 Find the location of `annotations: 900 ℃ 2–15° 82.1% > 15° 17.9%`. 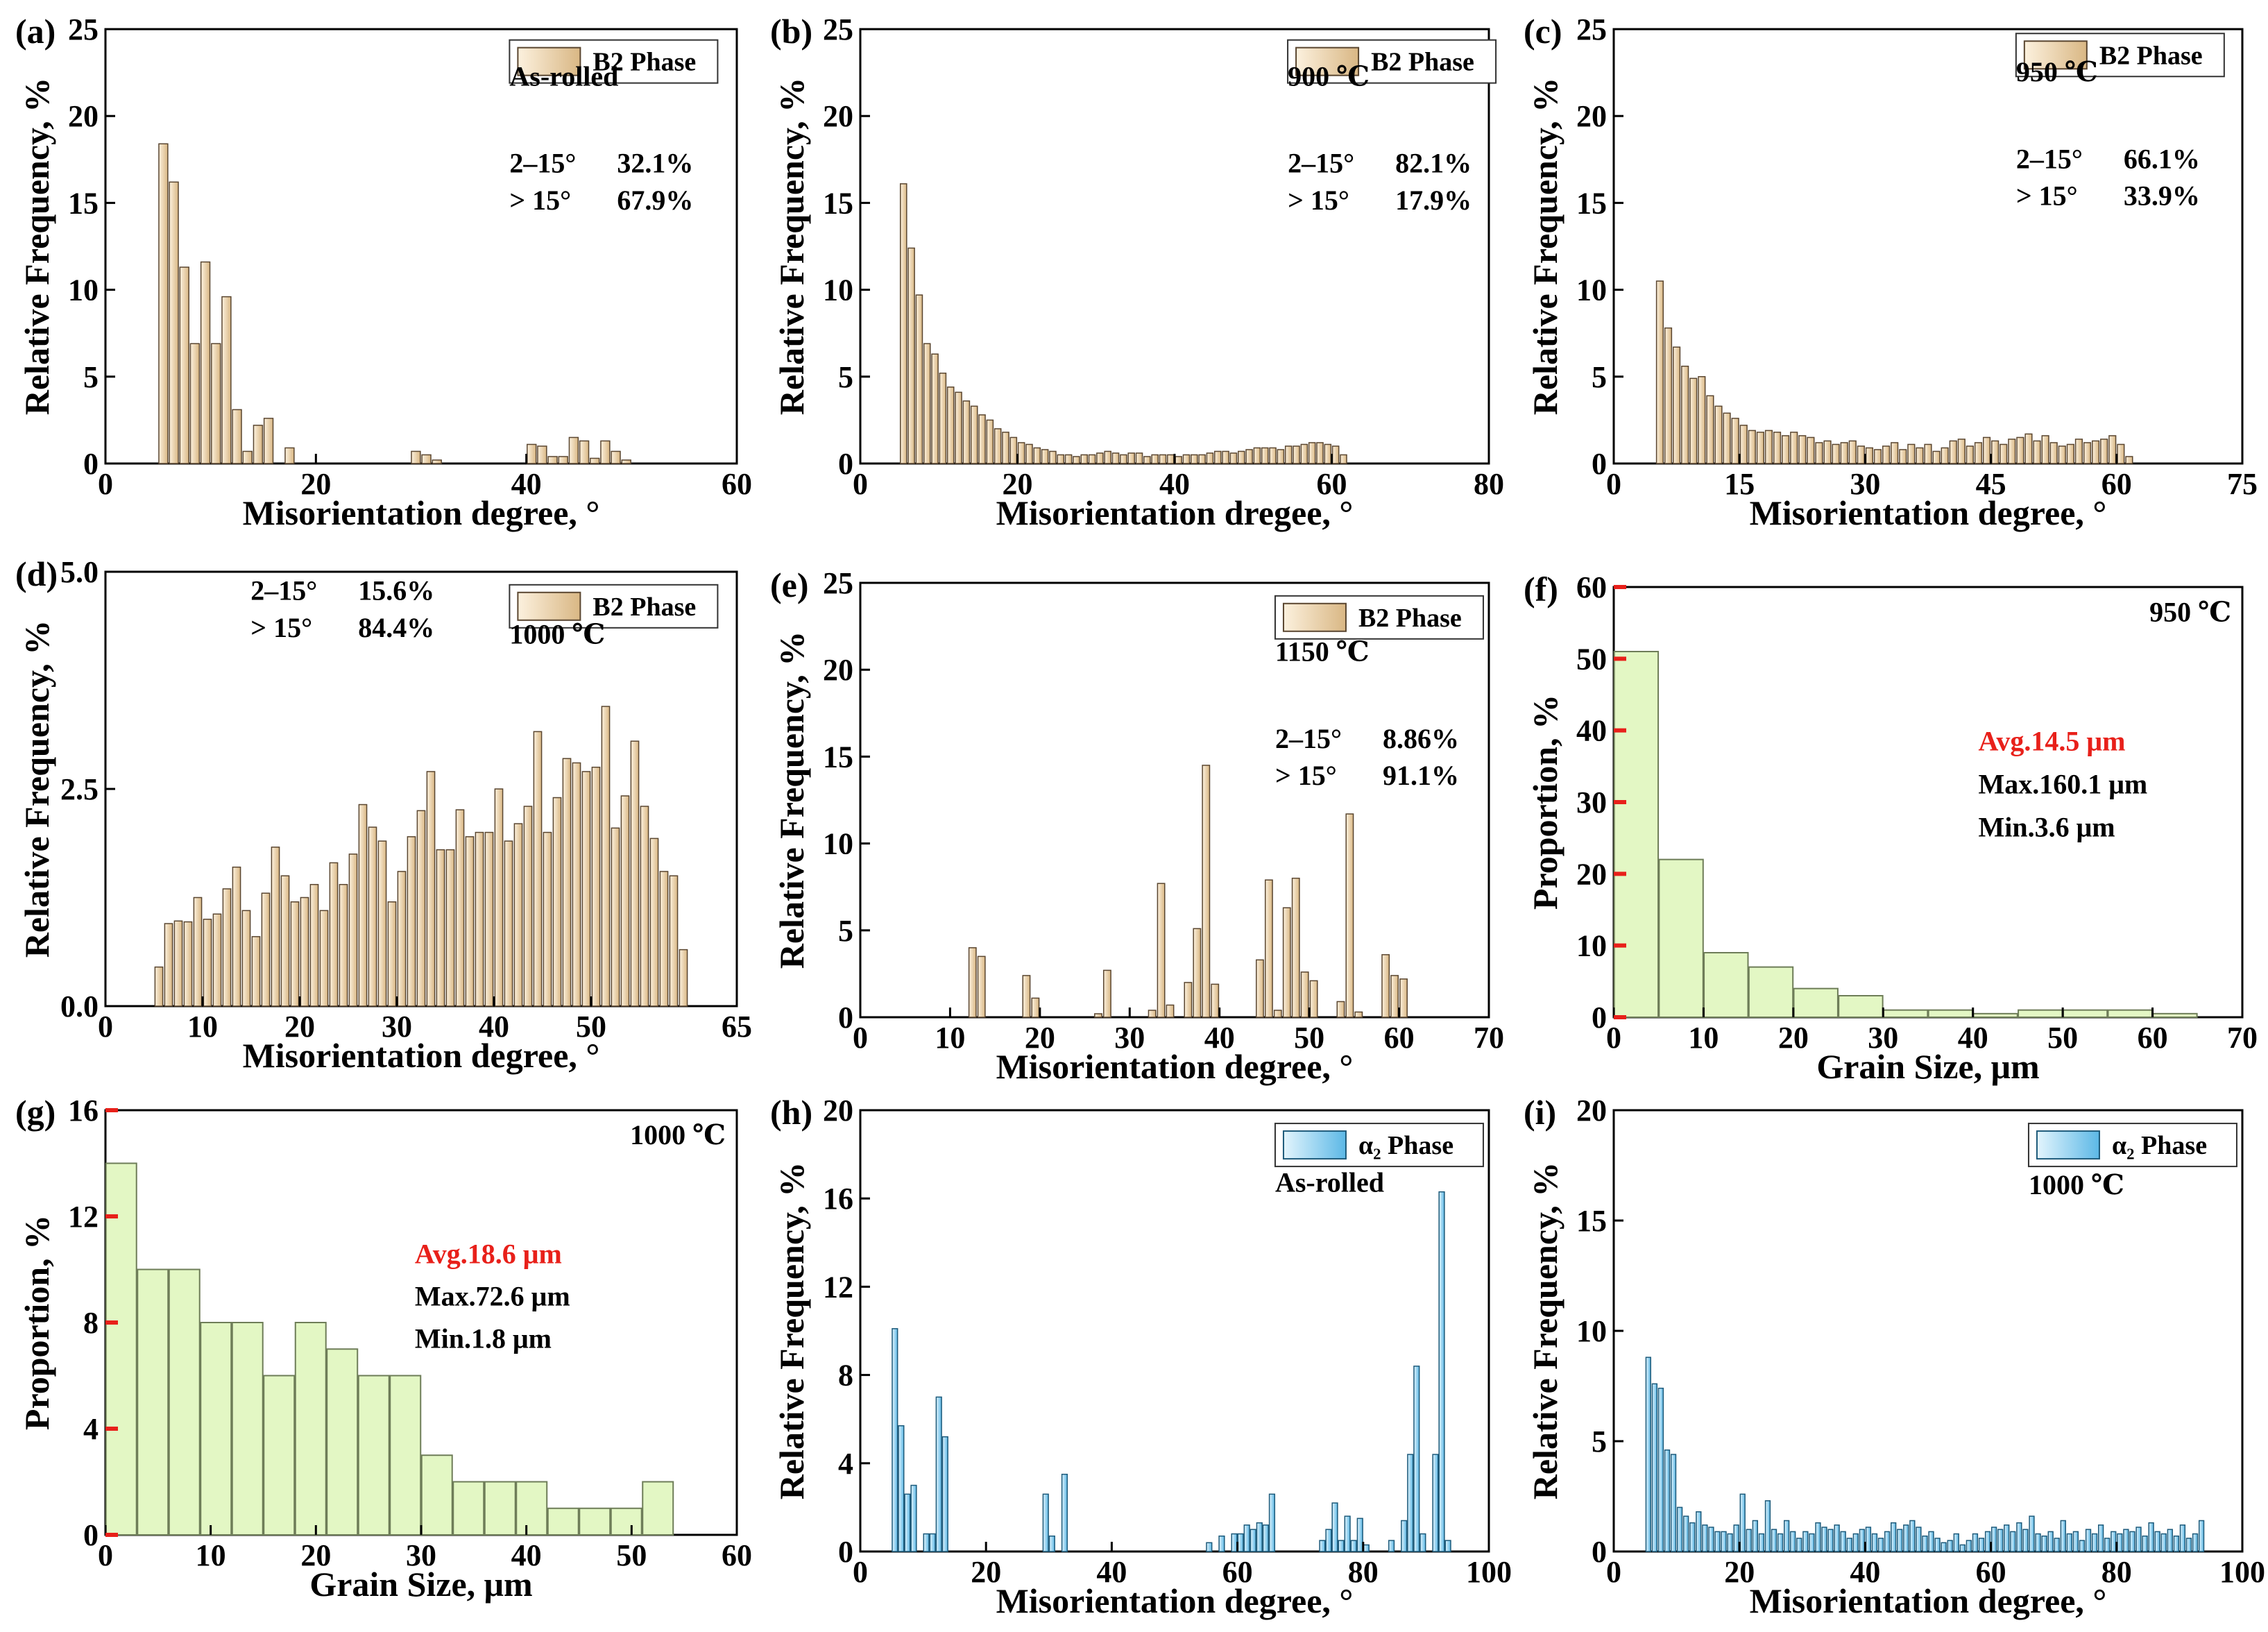

annotations: 900 ℃ 2–15° 82.1% > 15° 17.9% is located at coordinates (1380, 137).